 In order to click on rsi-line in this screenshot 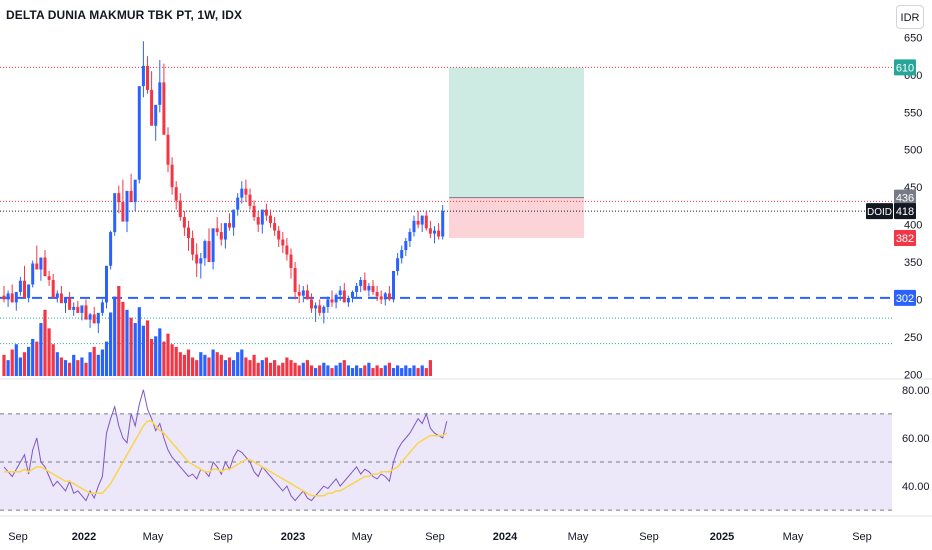, I will do `click(225, 445)`.